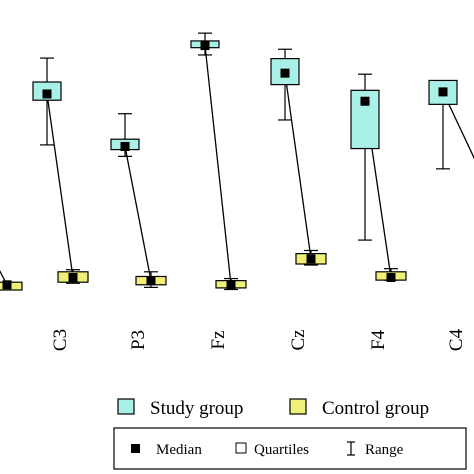 The image size is (474, 474). Describe the element at coordinates (126, 406) in the screenshot. I see `legend-swatch-study-group` at that location.